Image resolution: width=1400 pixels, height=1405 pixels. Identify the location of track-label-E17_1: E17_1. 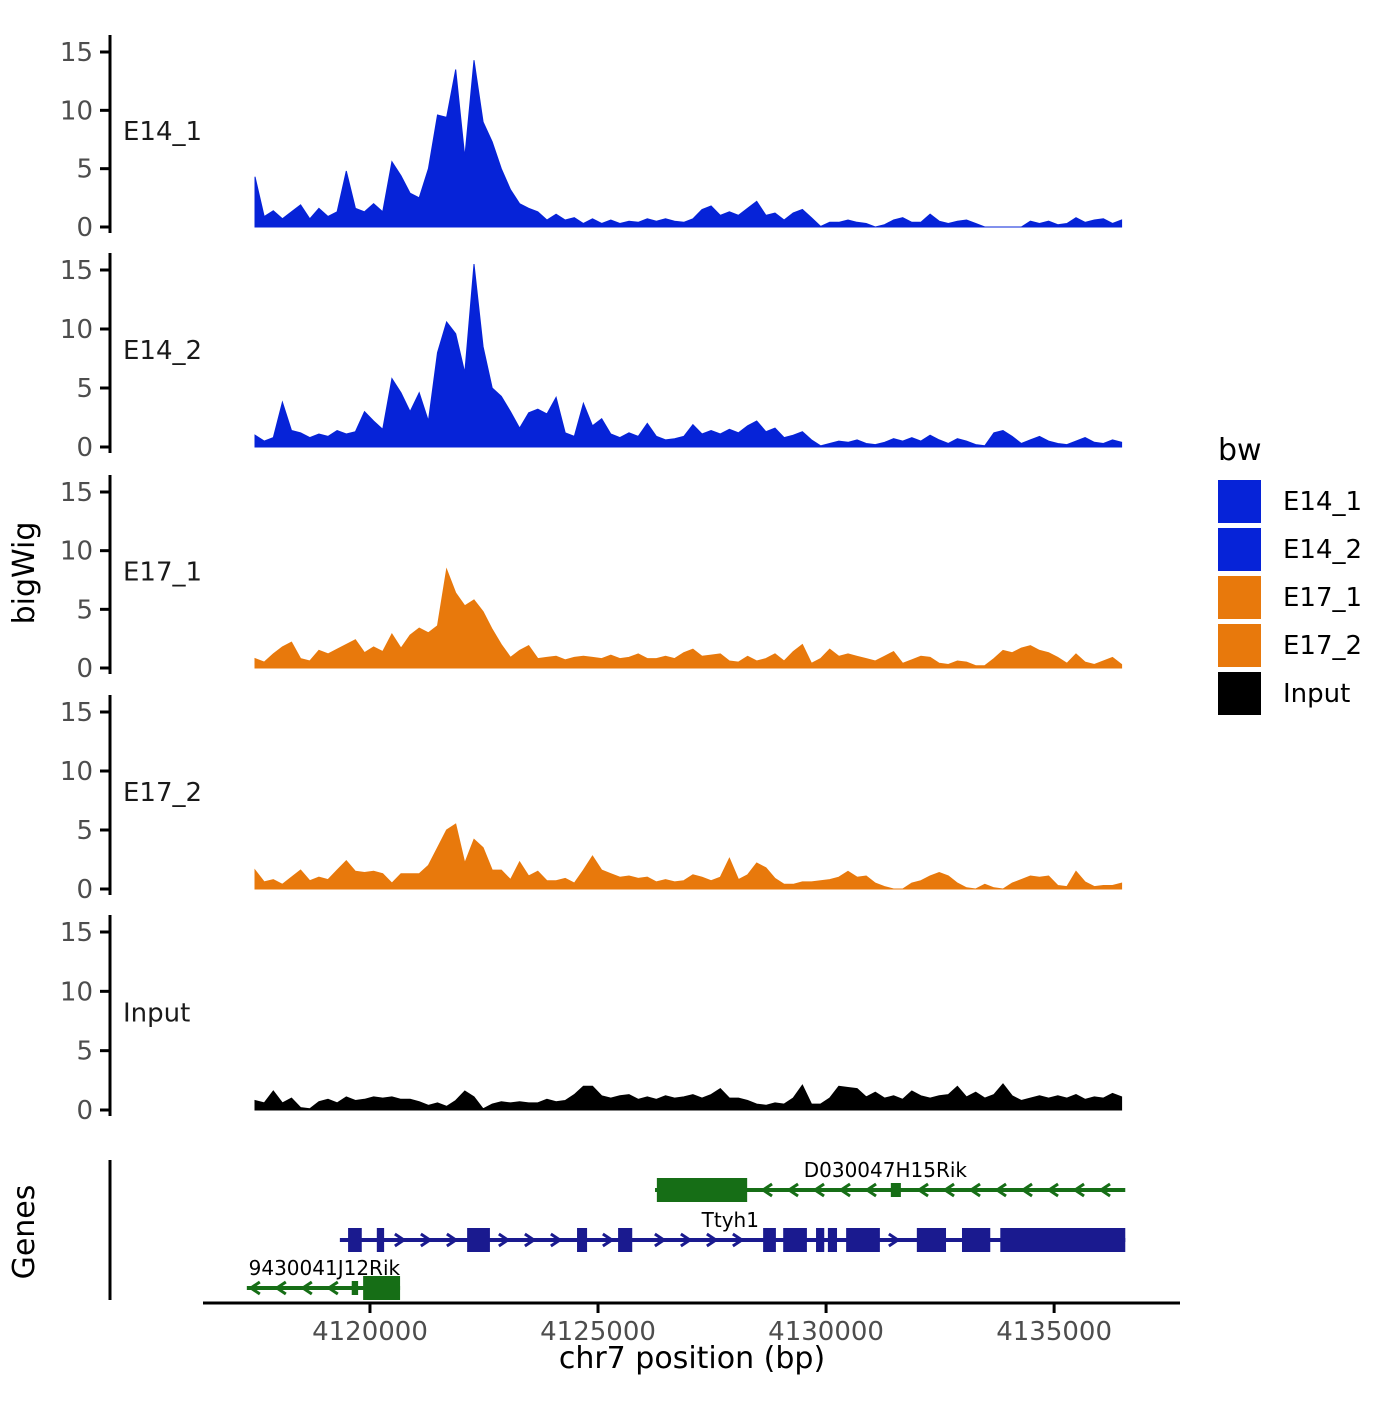
(162, 573).